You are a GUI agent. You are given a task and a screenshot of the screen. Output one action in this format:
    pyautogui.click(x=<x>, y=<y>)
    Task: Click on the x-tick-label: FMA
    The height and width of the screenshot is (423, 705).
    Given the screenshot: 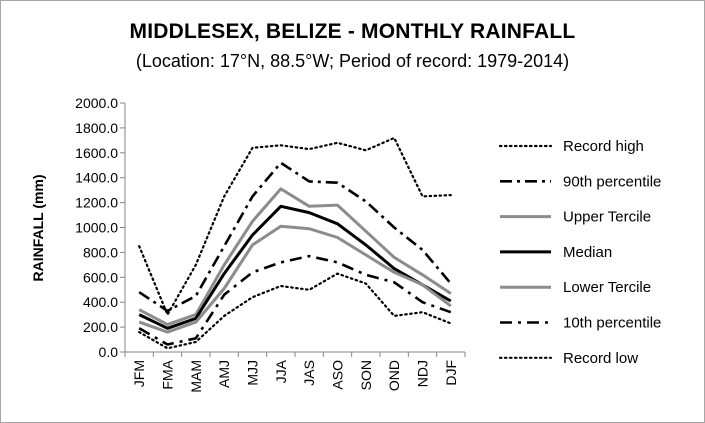 What is the action you would take?
    pyautogui.click(x=168, y=374)
    